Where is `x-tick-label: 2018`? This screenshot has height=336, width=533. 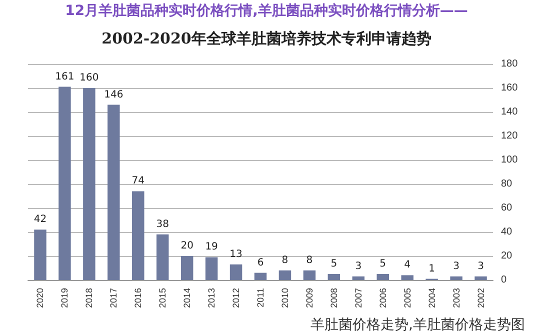
x-tick-label: 2018 is located at coordinates (89, 298).